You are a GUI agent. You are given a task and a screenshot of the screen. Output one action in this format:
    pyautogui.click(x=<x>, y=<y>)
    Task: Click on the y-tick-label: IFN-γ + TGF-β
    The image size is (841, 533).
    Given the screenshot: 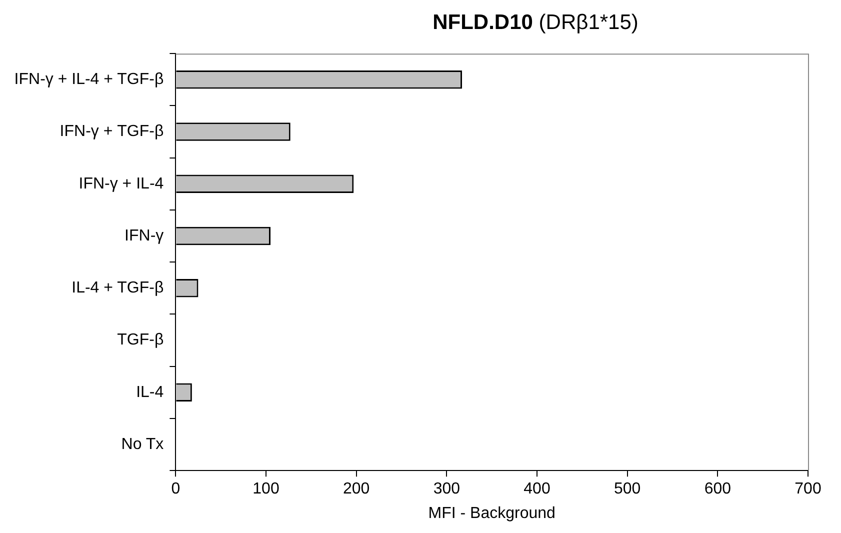 What is the action you would take?
    pyautogui.click(x=112, y=131)
    